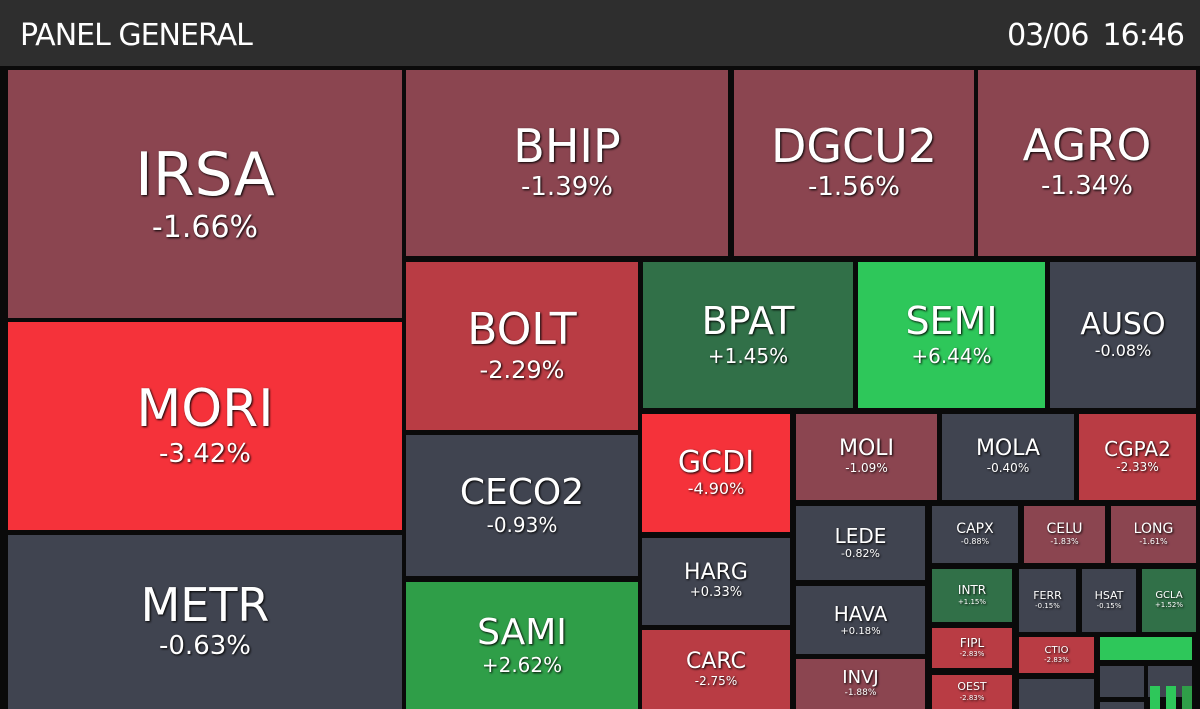  Describe the element at coordinates (1087, 186) in the screenshot. I see `tile-change: -1.34%` at that location.